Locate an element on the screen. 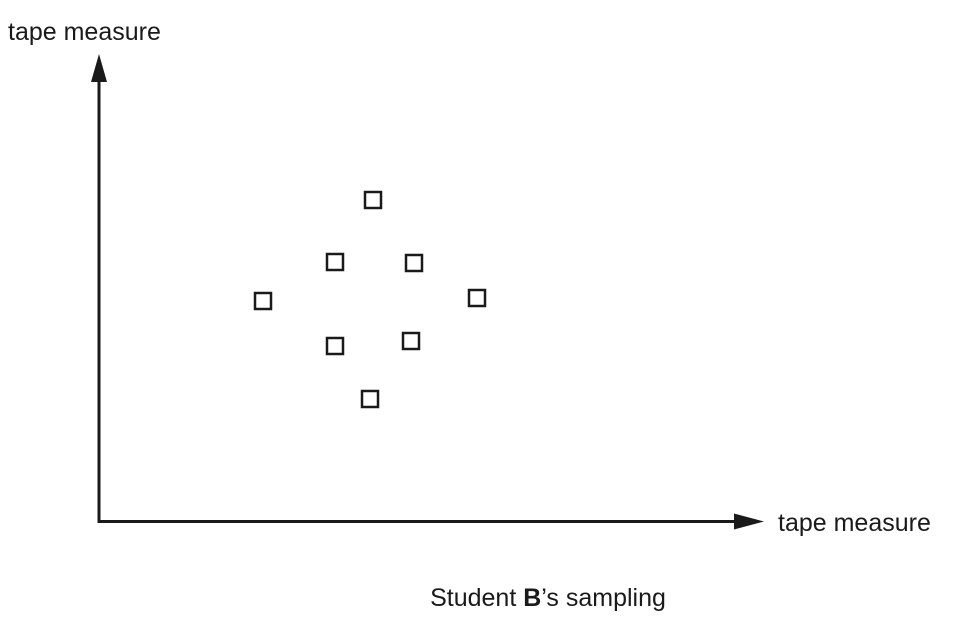 This screenshot has height=619, width=961. x-axis-label: tape measure is located at coordinates (854, 523).